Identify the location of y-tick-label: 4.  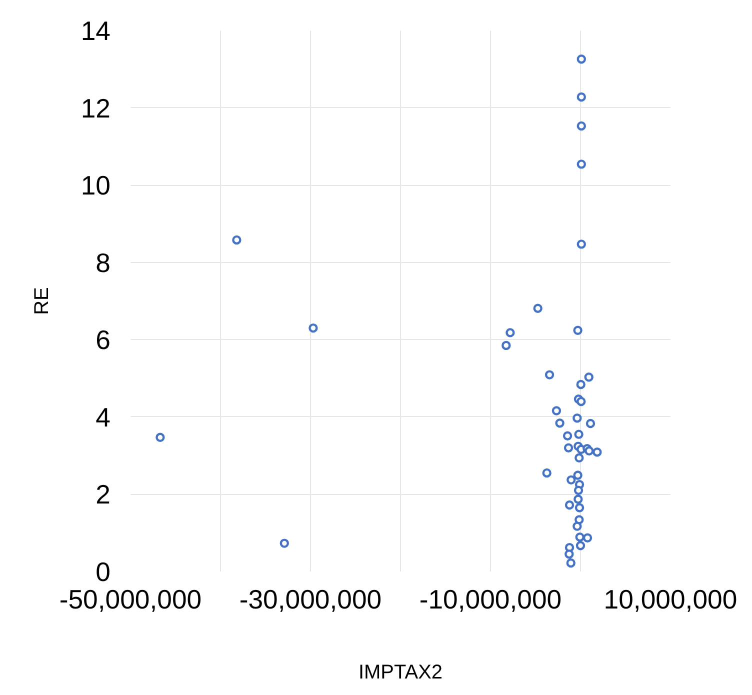
(103, 417).